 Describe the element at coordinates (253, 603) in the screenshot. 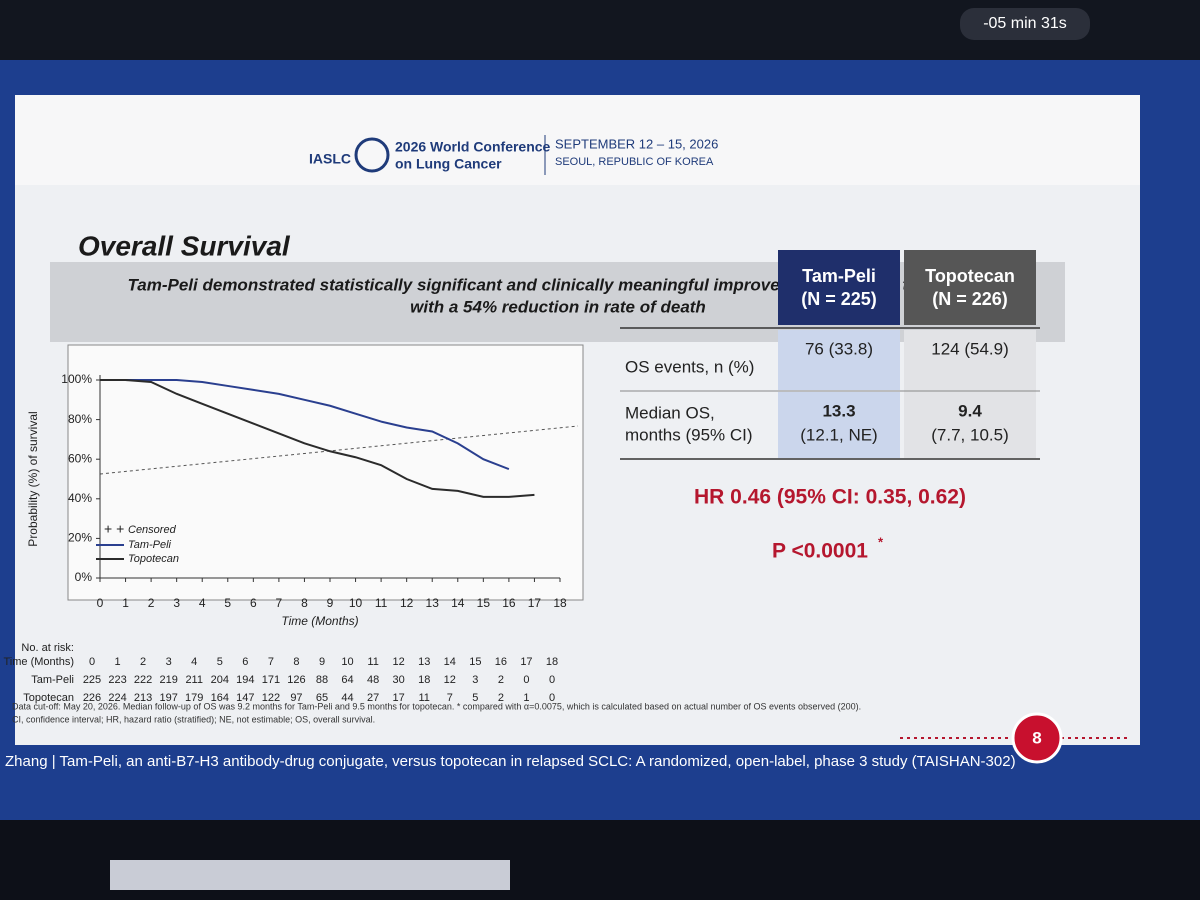

I see `x-tick-label: 6` at that location.